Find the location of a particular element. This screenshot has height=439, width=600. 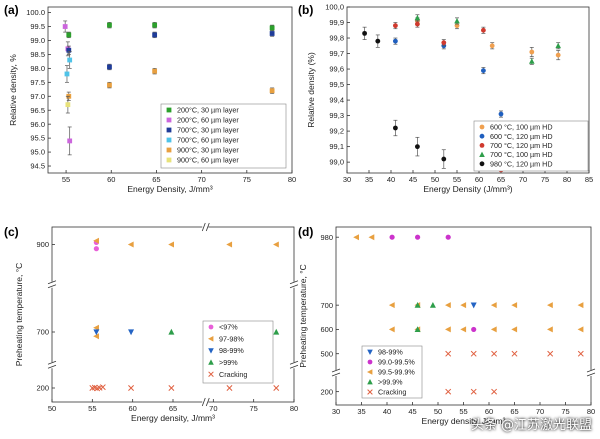

legend-c: <97% 97-98% 98-99% >99% Cracking is located at coordinates (238, 352).